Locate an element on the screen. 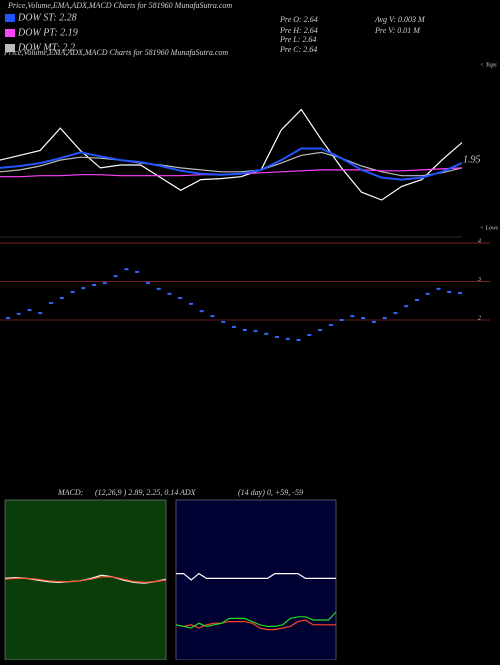 This screenshot has width=500, height=665. y-tick-label: 4 is located at coordinates (479, 240).